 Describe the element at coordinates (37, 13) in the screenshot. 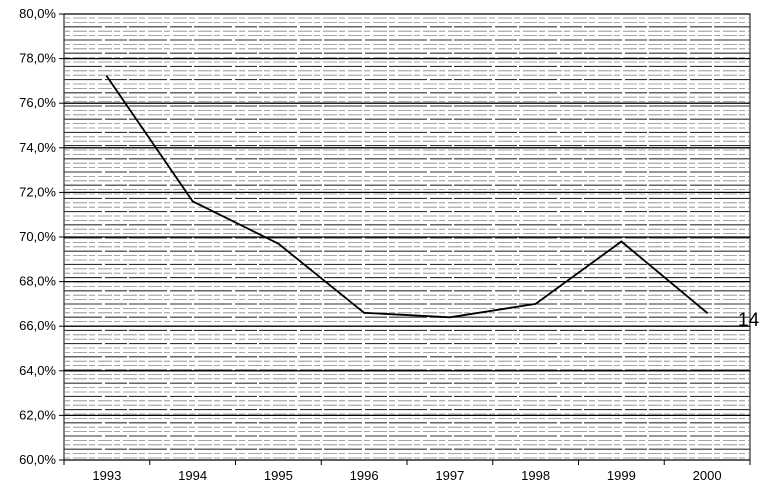

I see `y-tick-label: 80,0%` at that location.